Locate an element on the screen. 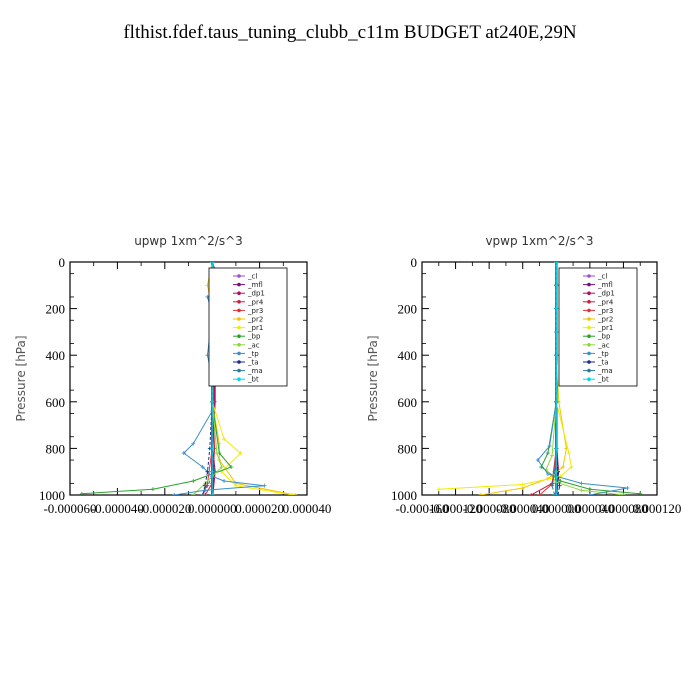 The height and width of the screenshot is (700, 700). legend-label-bp: _bp is located at coordinates (254, 337).